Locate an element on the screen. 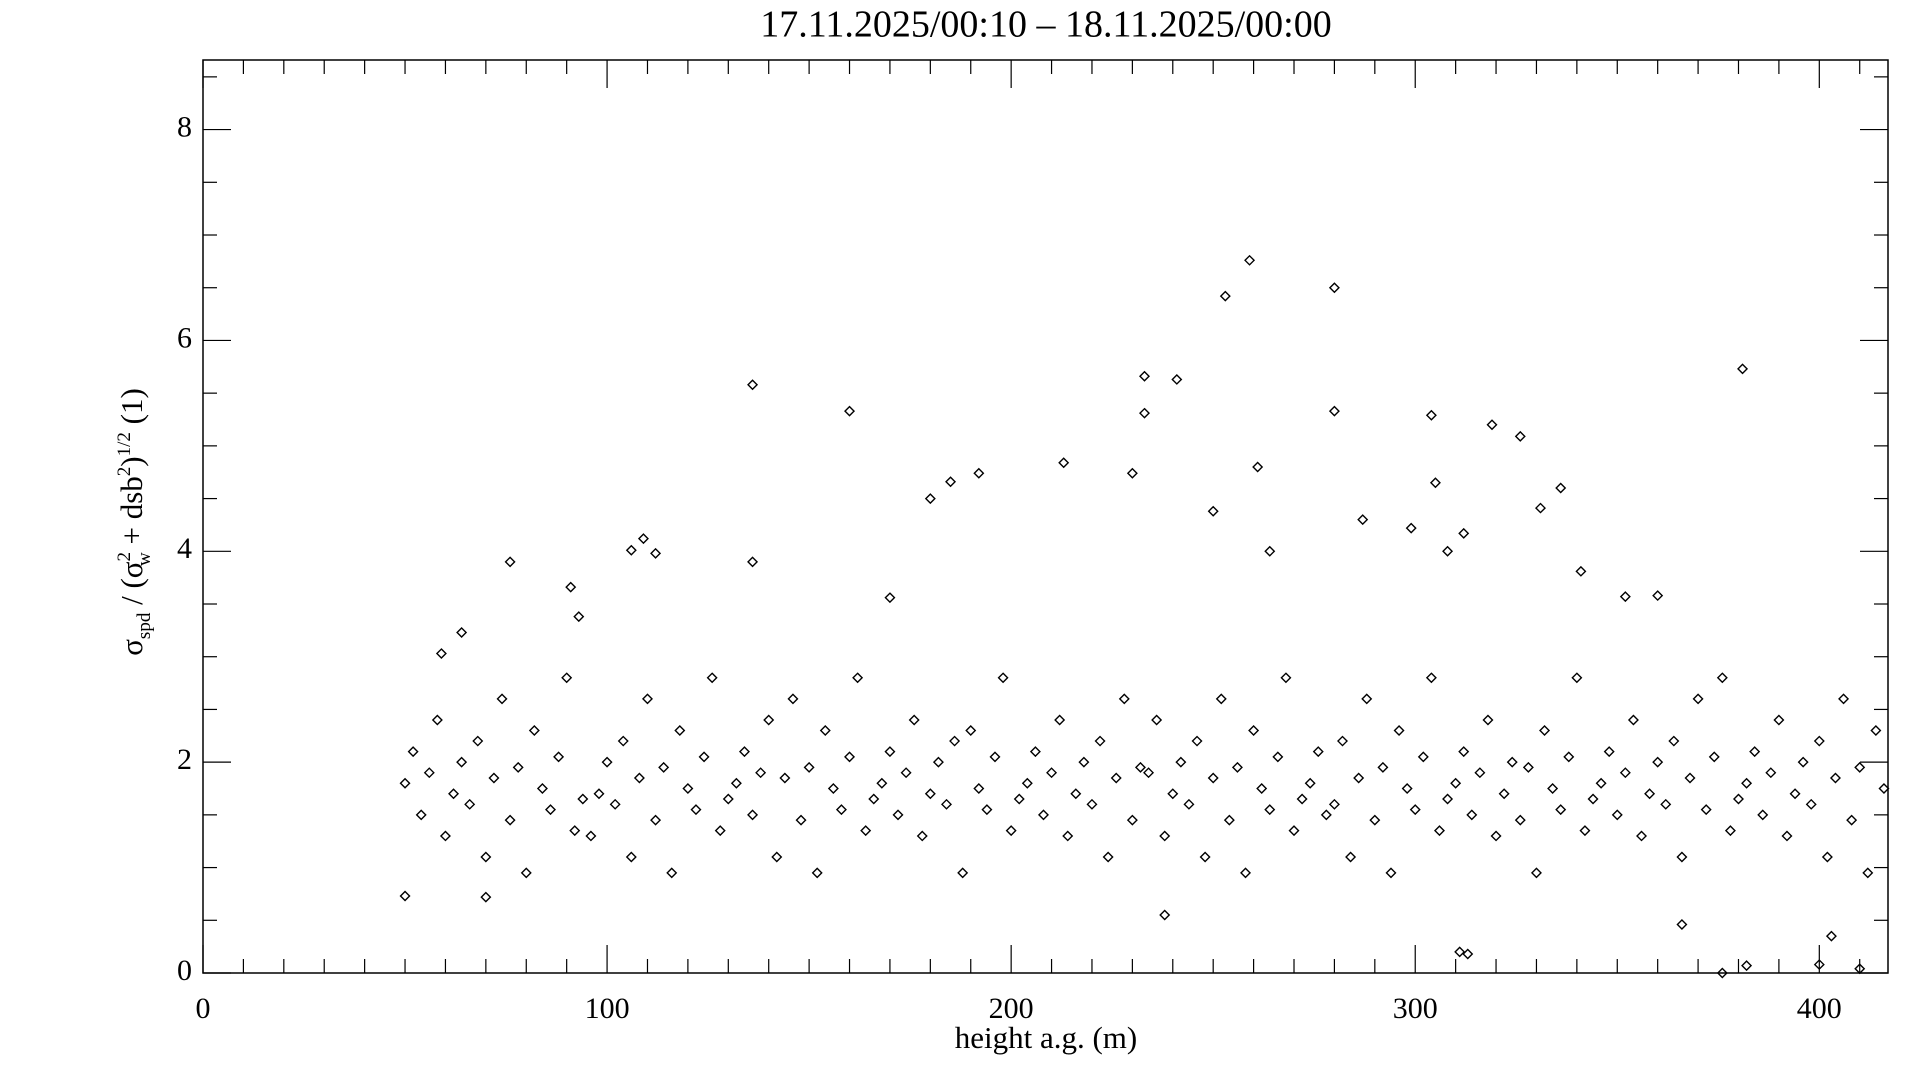 The image size is (1920, 1080). x-tick-label: 0 is located at coordinates (203, 1008).